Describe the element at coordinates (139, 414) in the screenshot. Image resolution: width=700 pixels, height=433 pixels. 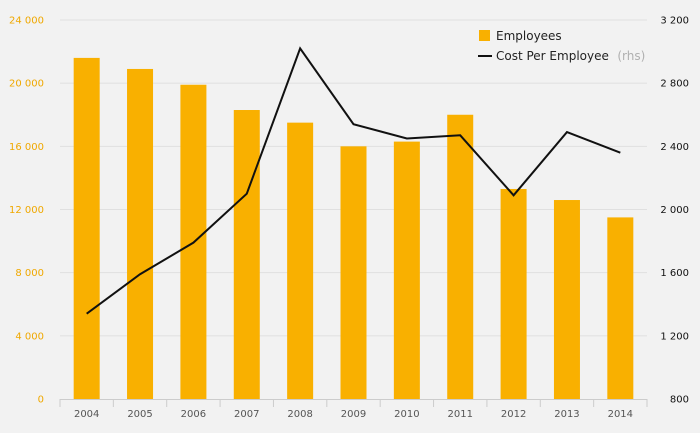
I see `x-tick-label-2005: 2005` at that location.